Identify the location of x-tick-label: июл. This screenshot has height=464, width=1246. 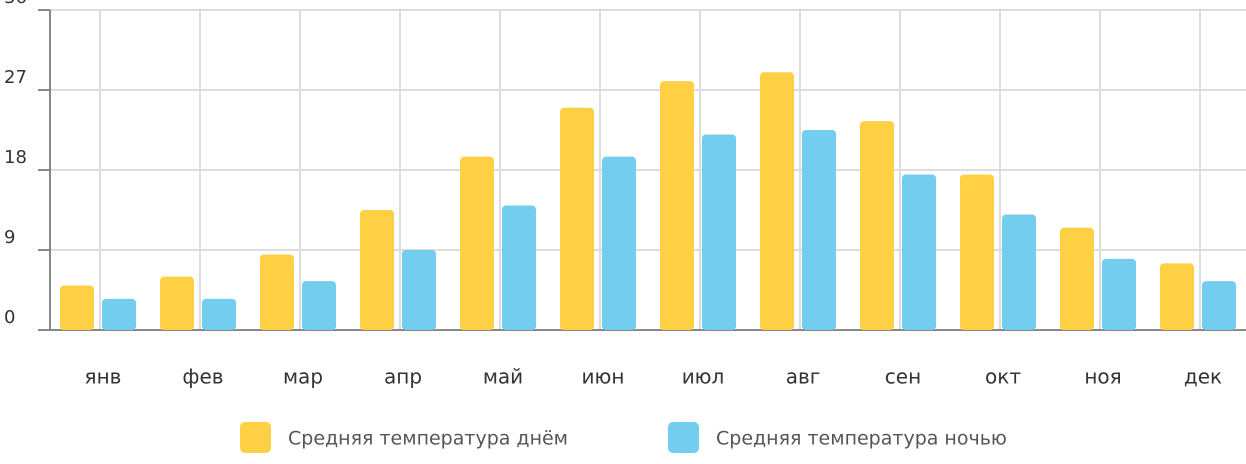
(703, 377).